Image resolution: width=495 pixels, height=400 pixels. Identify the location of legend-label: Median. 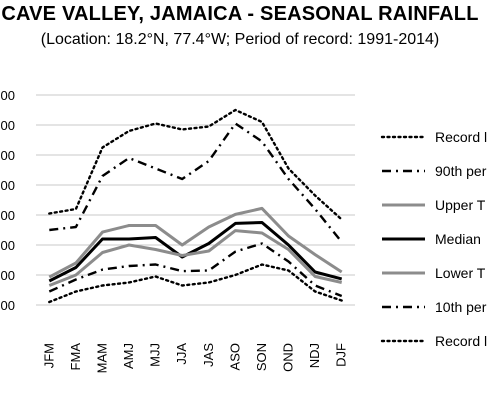
(458, 239).